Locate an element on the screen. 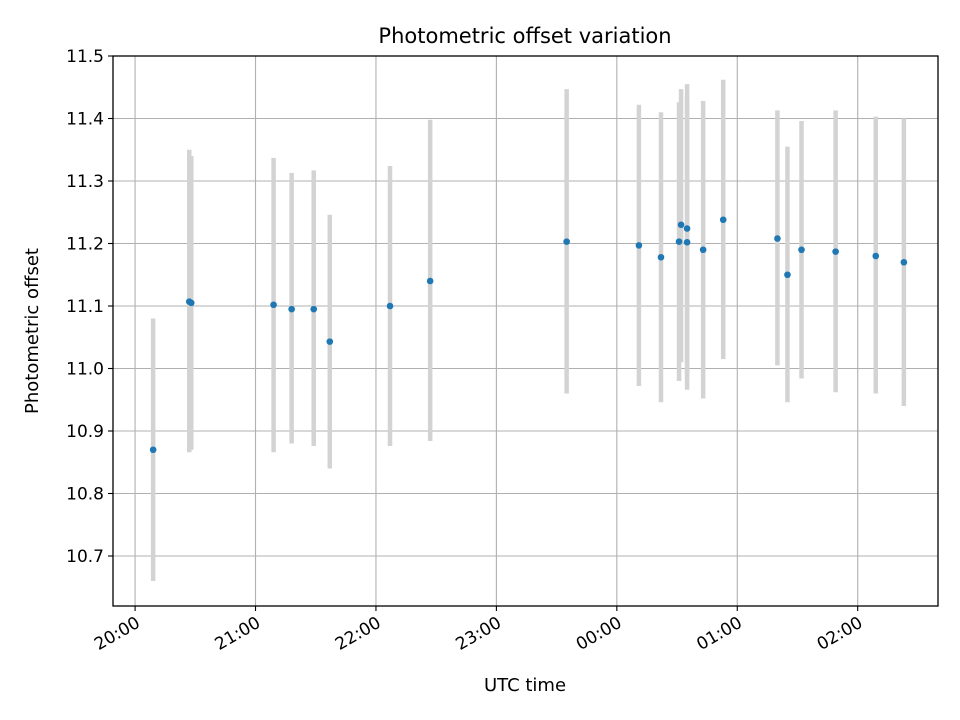 The height and width of the screenshot is (720, 960). x-tick-label: 22:00 is located at coordinates (358, 634).